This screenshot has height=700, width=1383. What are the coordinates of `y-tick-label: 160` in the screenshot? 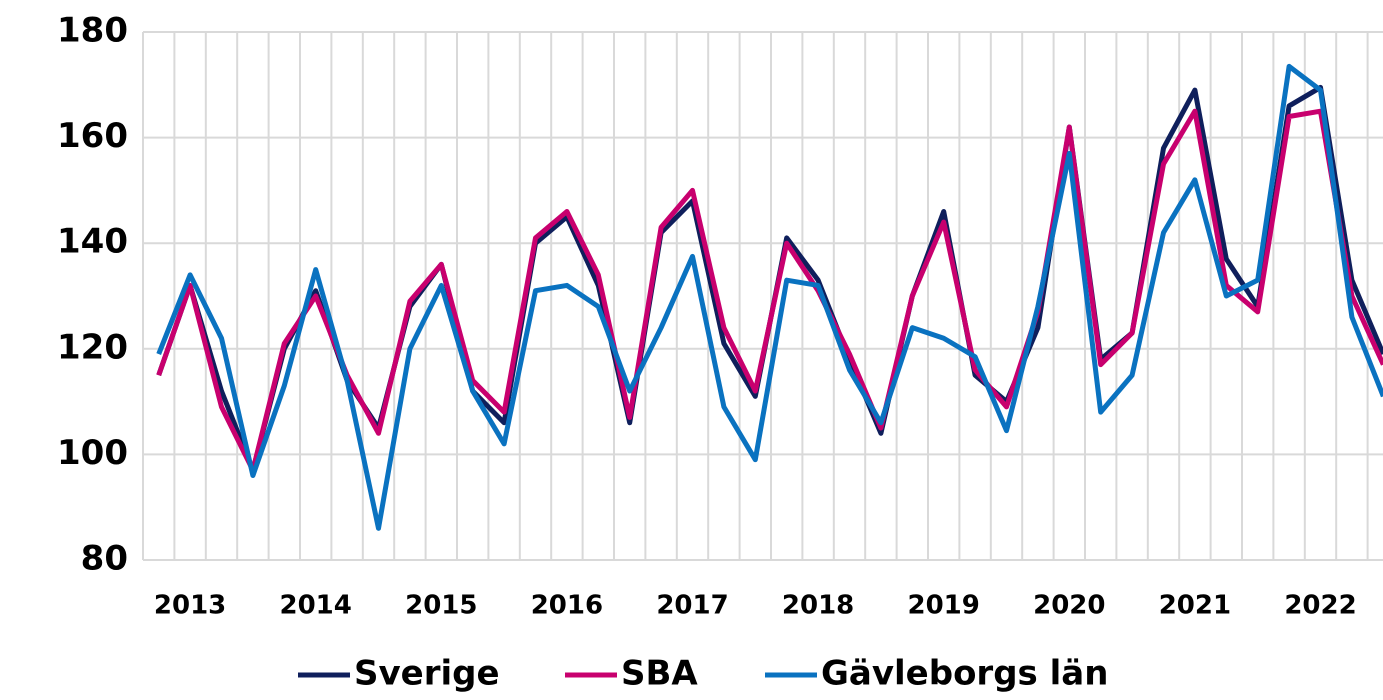 It's located at (92, 136).